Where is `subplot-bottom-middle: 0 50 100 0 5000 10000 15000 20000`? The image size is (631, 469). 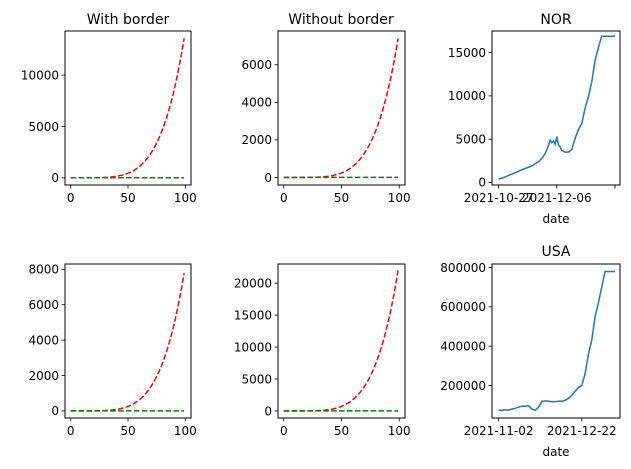 subplot-bottom-middle: 0 50 100 0 5000 10000 15000 20000 is located at coordinates (322, 350).